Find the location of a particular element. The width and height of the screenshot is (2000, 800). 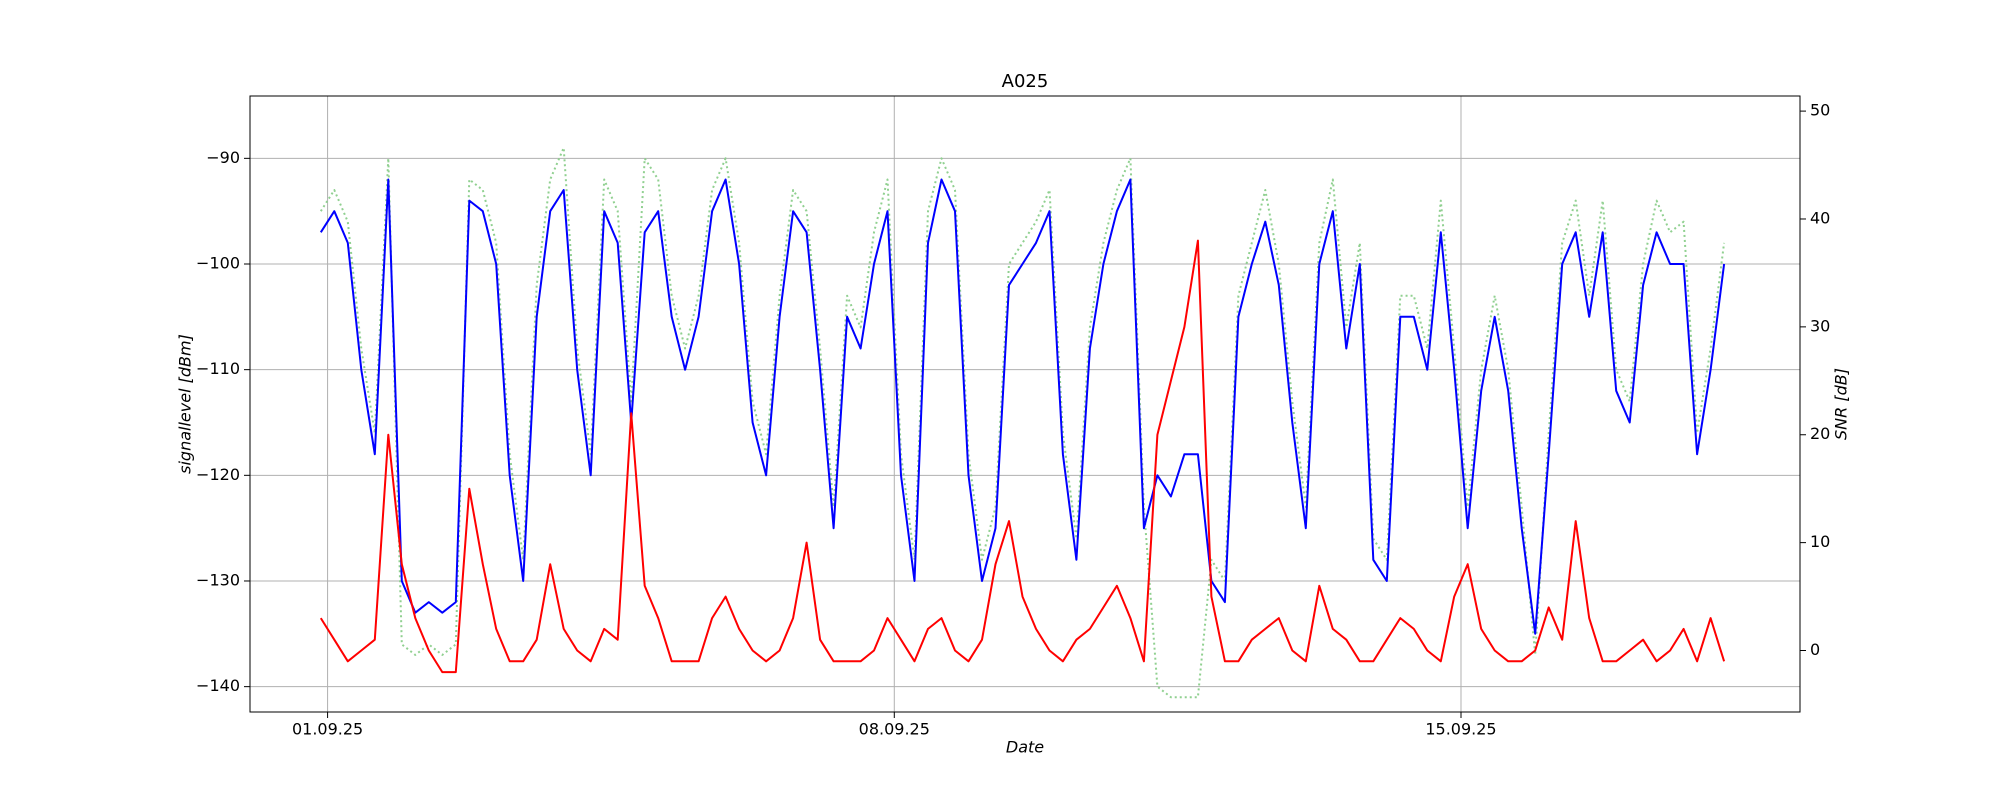

y2-axis-label: SNR [dB] is located at coordinates (1841, 404).